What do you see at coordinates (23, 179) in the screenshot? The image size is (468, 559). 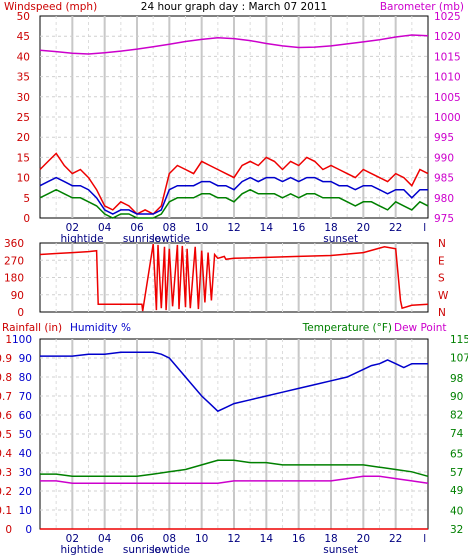 I see `windspeed-tick-label: 10` at bounding box center [23, 179].